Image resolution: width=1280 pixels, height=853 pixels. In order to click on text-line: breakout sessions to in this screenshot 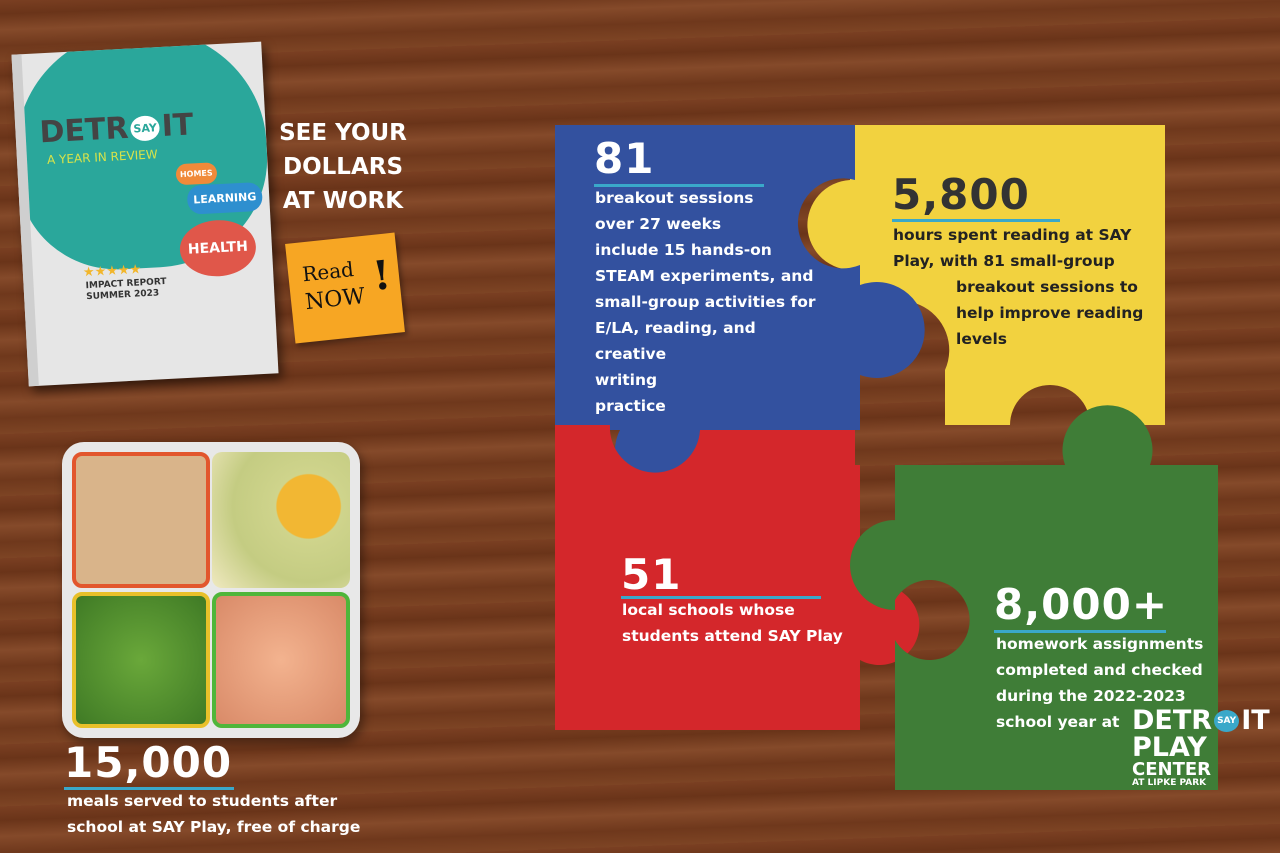, I will do `click(1047, 287)`.